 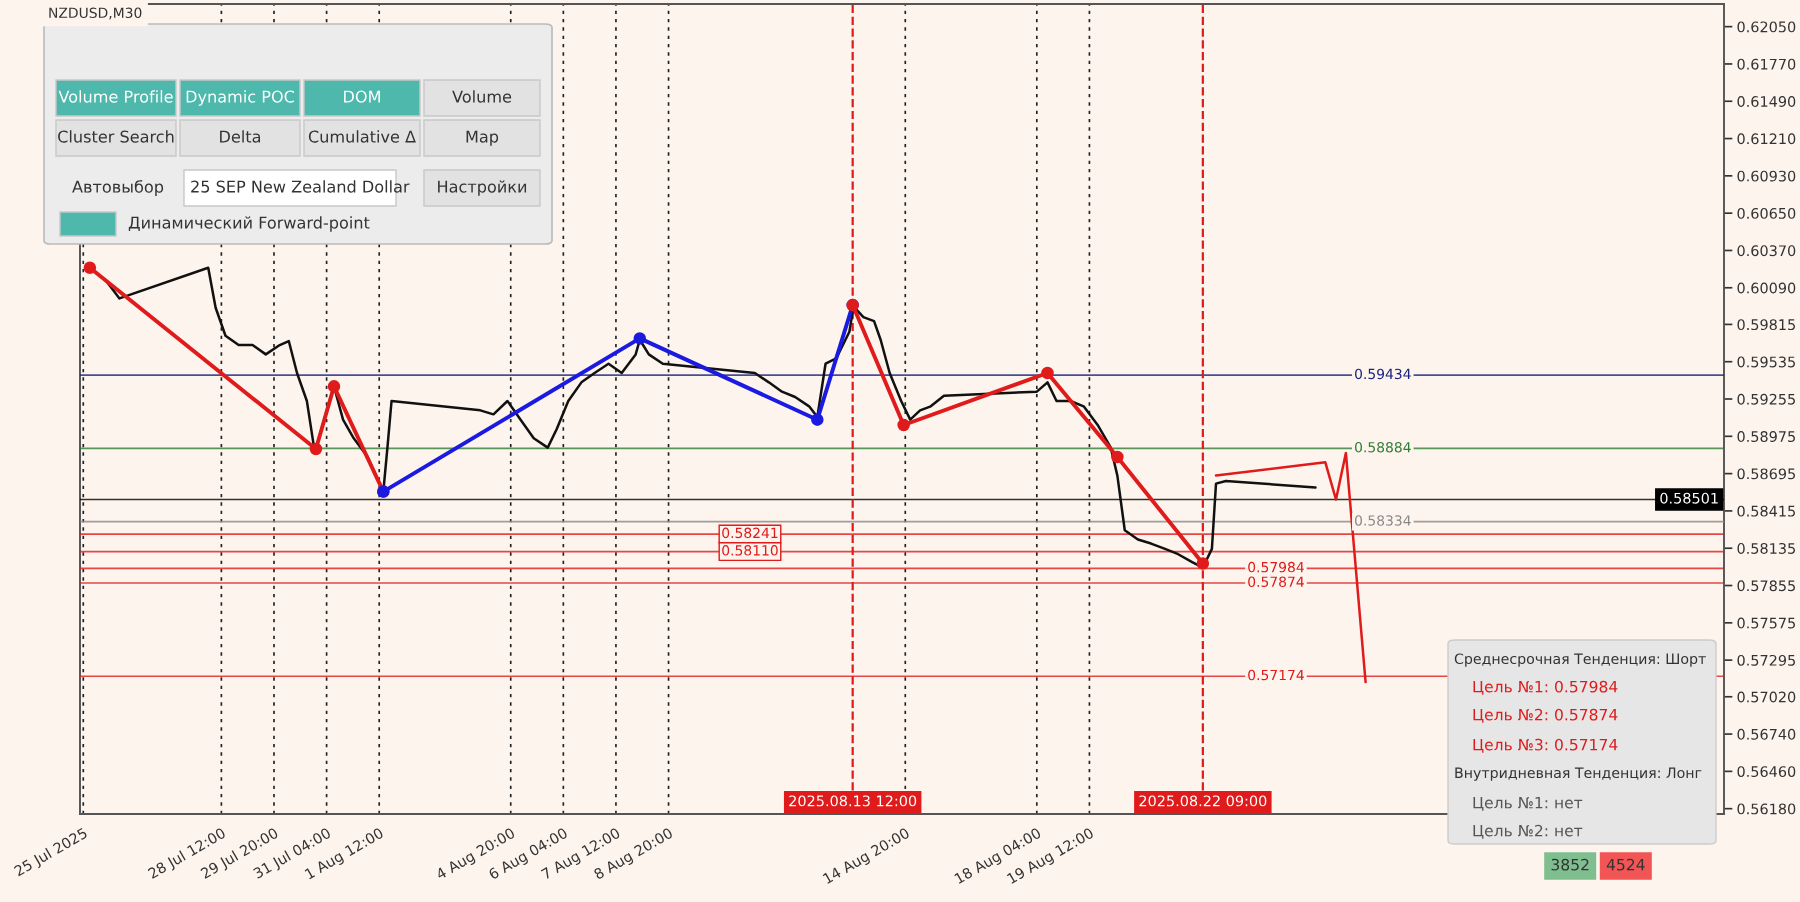 I want to click on annotation: 25 SEP New Zealand Dollar, so click(x=300, y=186).